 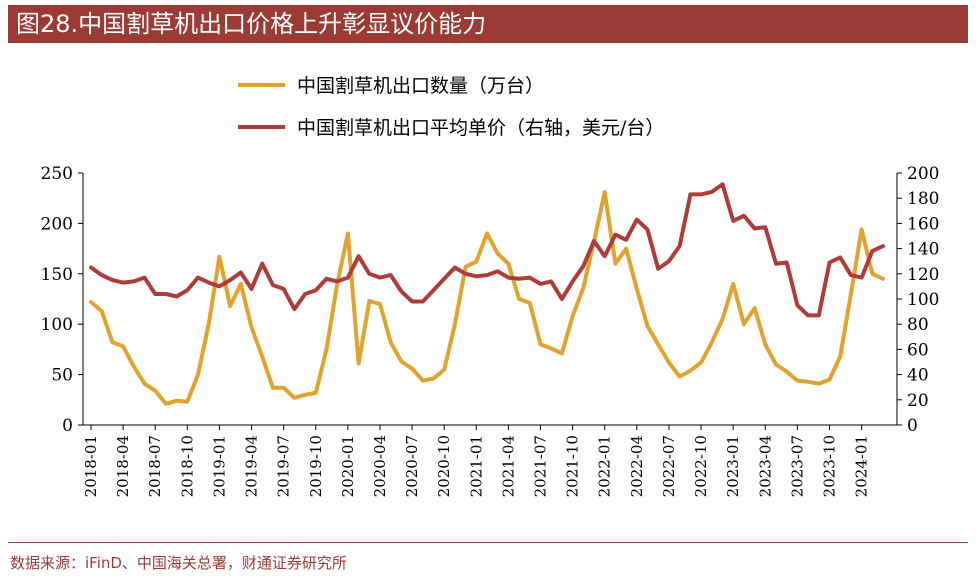 What do you see at coordinates (348, 466) in the screenshot?
I see `x-tick-label: 2020-01` at bounding box center [348, 466].